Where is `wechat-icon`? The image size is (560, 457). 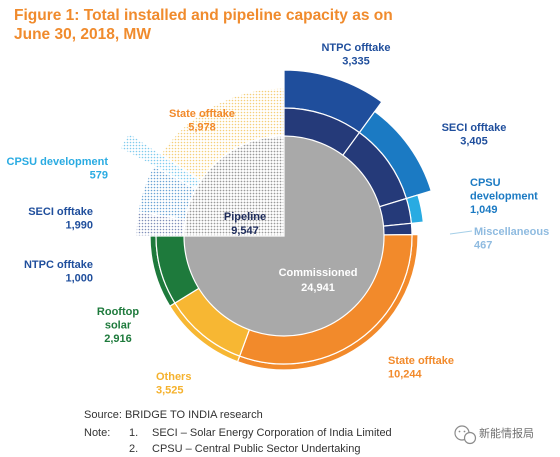
wechat-icon is located at coordinates (465, 435).